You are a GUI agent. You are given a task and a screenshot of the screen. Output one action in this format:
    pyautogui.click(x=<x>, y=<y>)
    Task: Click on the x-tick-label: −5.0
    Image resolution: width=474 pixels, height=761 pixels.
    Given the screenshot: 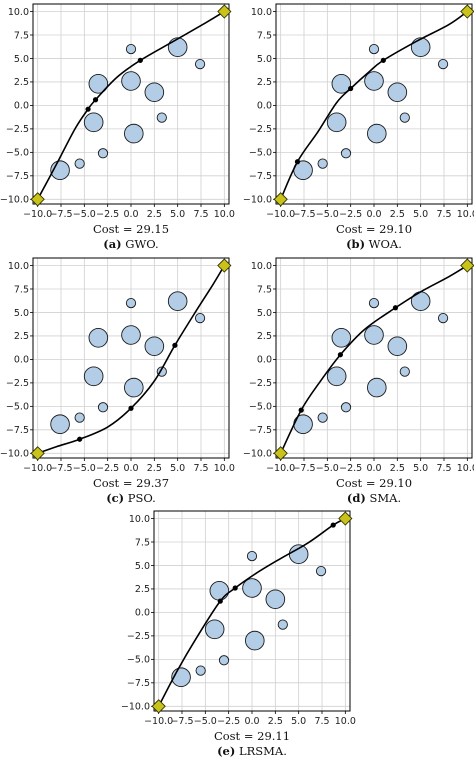 What is the action you would take?
    pyautogui.click(x=84, y=468)
    